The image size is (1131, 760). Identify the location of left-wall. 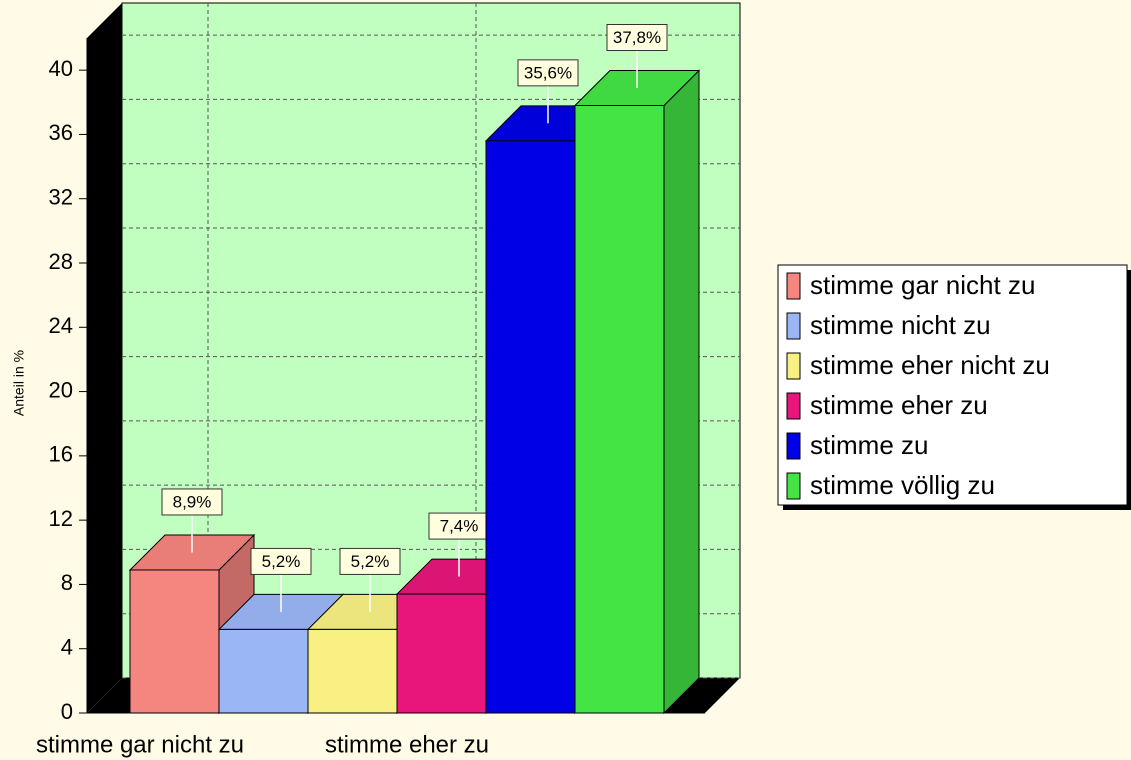
(104, 358).